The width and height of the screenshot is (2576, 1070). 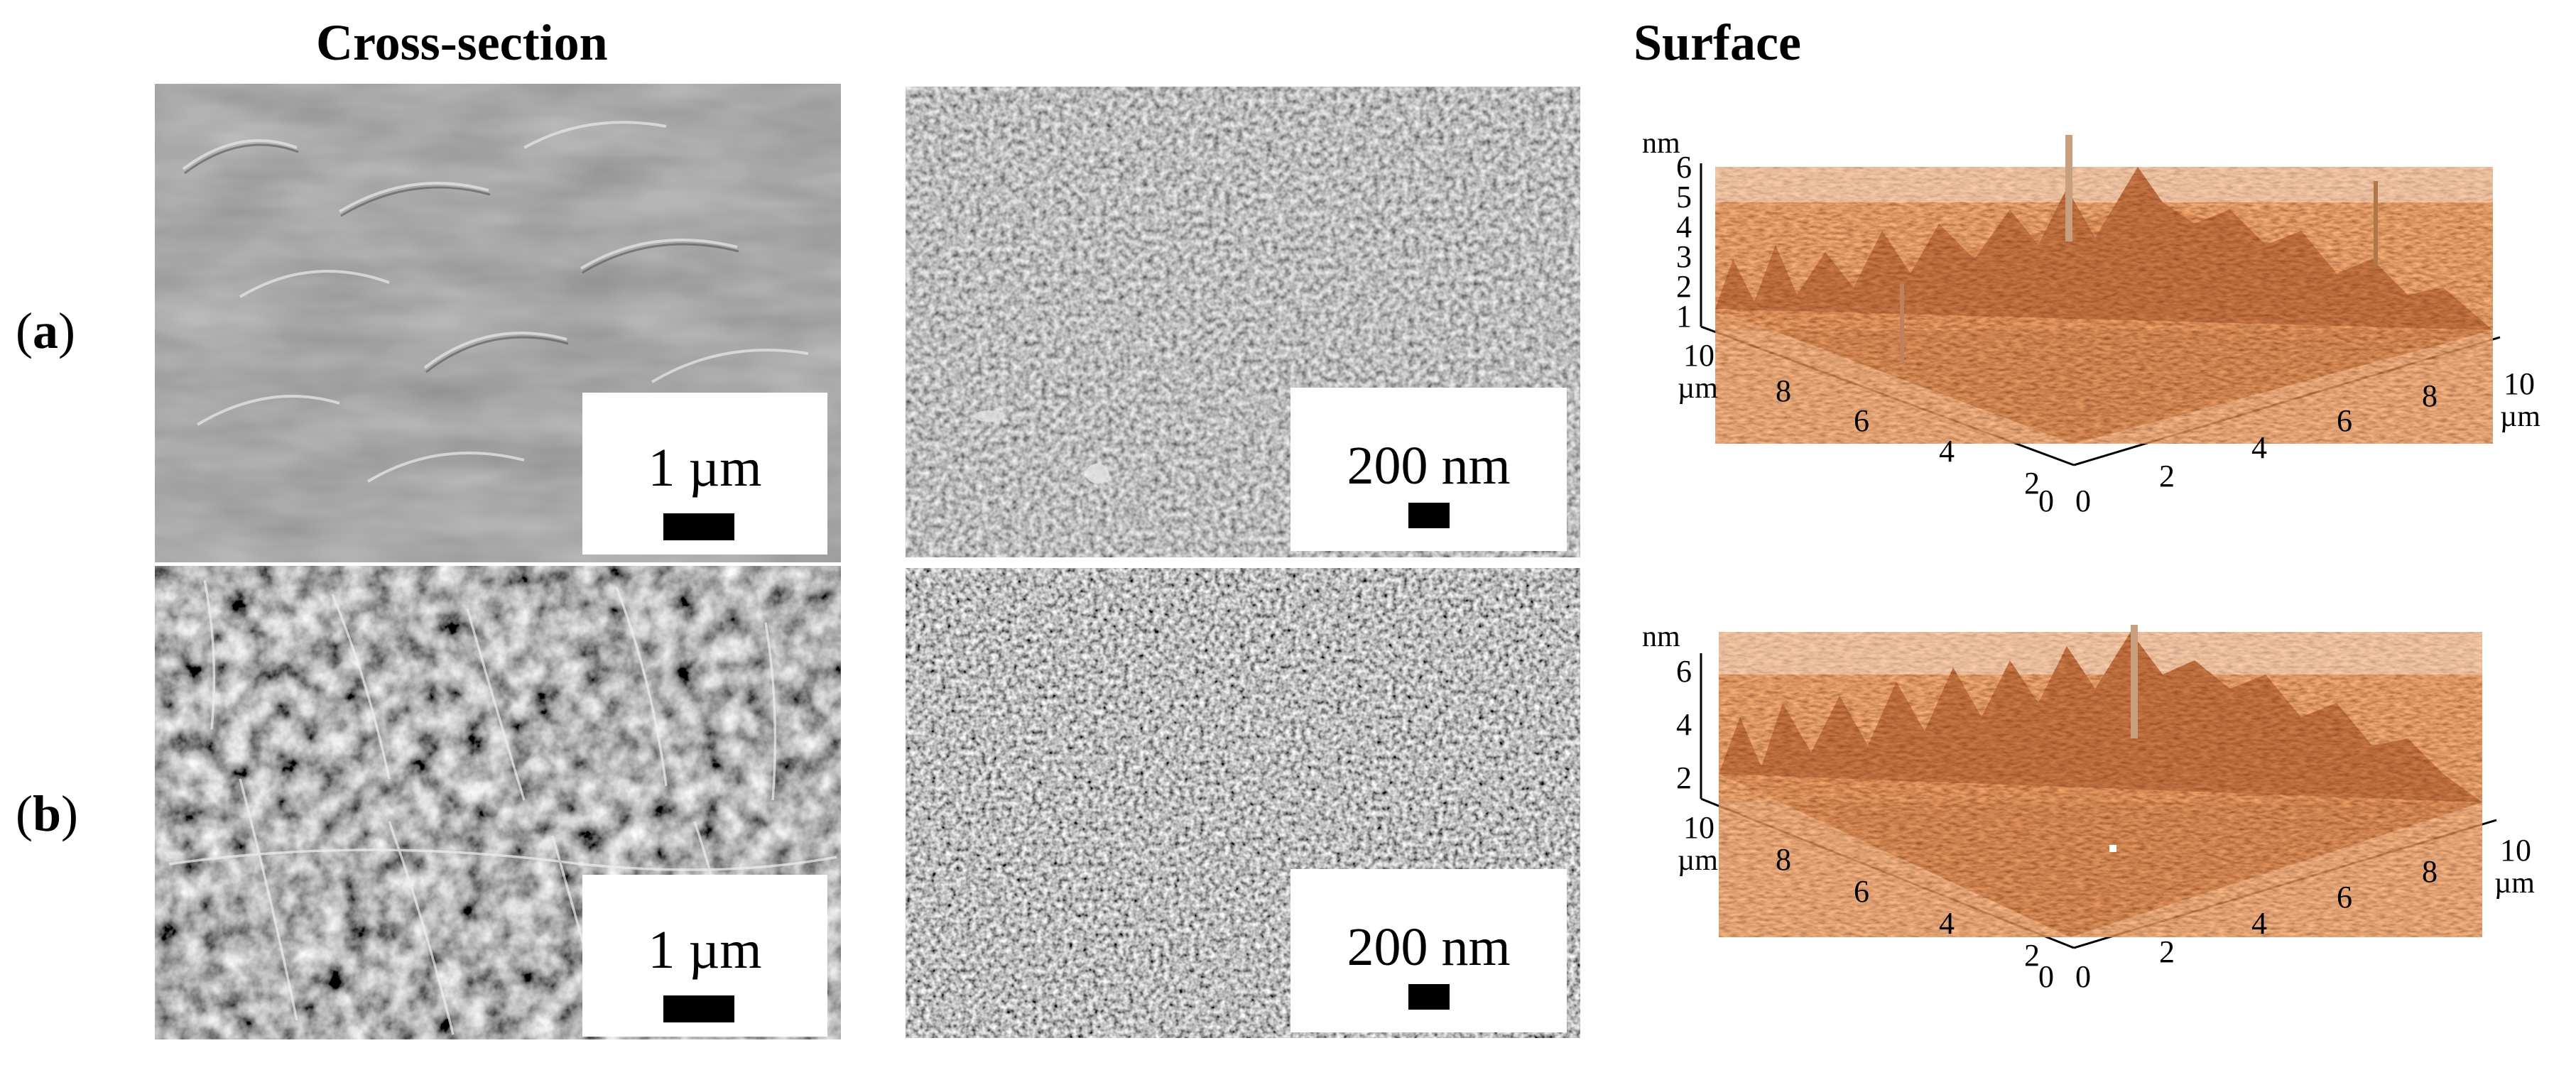 What do you see at coordinates (1243, 803) in the screenshot?
I see `sem-surface-b` at bounding box center [1243, 803].